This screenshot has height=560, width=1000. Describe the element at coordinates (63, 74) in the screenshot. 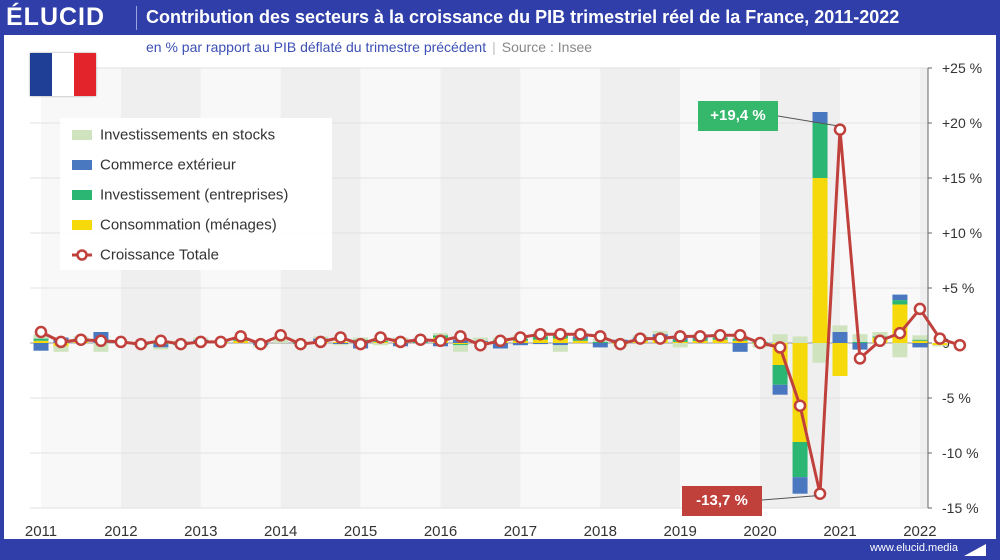

I see `france-flag-icon` at that location.